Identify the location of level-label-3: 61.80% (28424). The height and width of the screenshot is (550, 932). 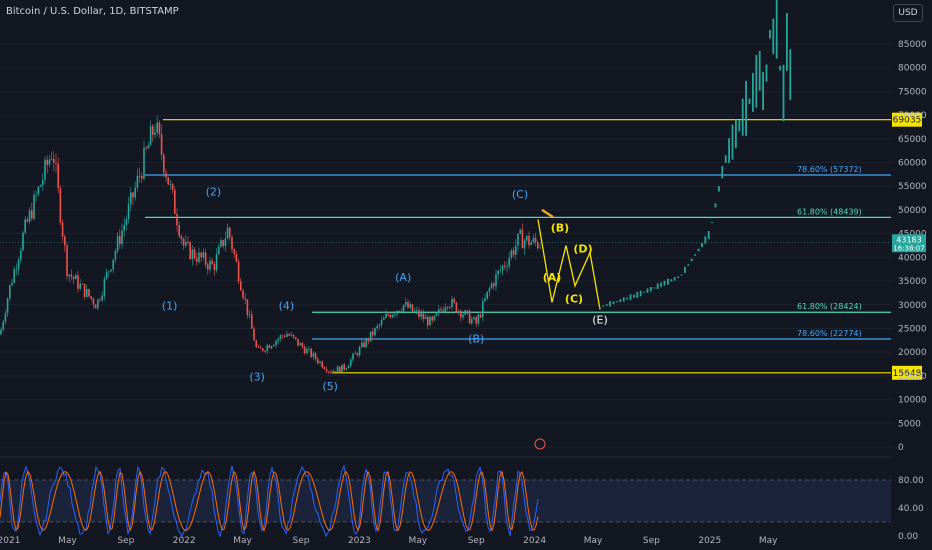
(829, 306).